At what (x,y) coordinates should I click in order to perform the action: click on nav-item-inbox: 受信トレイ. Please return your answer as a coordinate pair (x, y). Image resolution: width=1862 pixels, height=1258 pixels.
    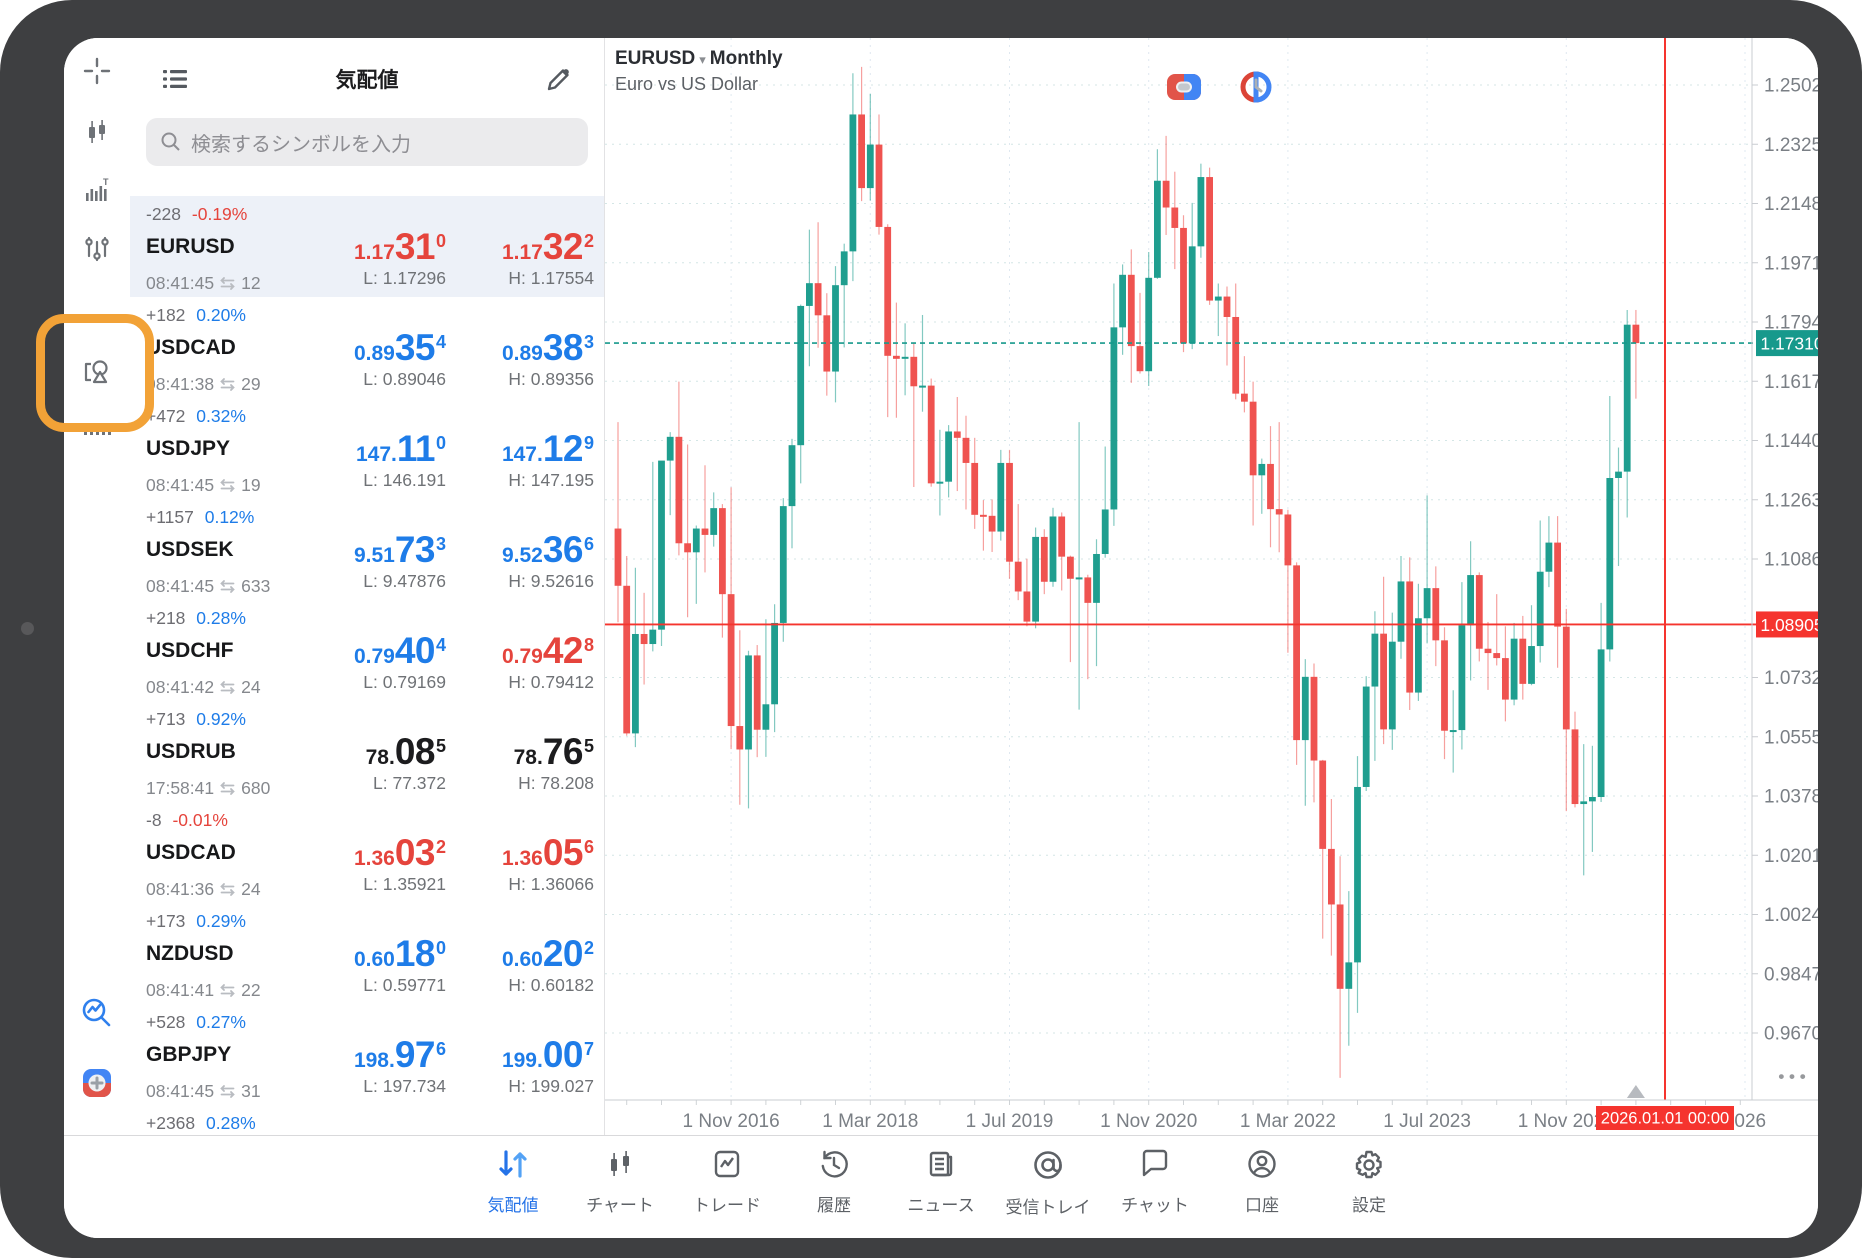
    Looking at the image, I should click on (1048, 1193).